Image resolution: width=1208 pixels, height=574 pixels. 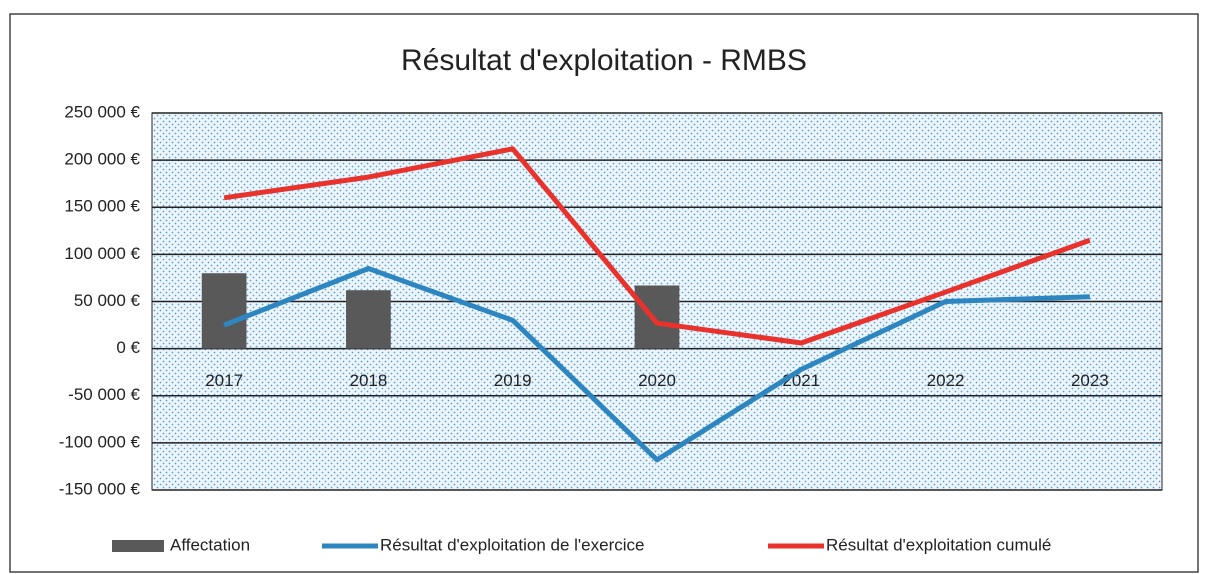 What do you see at coordinates (100, 441) in the screenshot?
I see `y-tick-label: -100 000 €` at bounding box center [100, 441].